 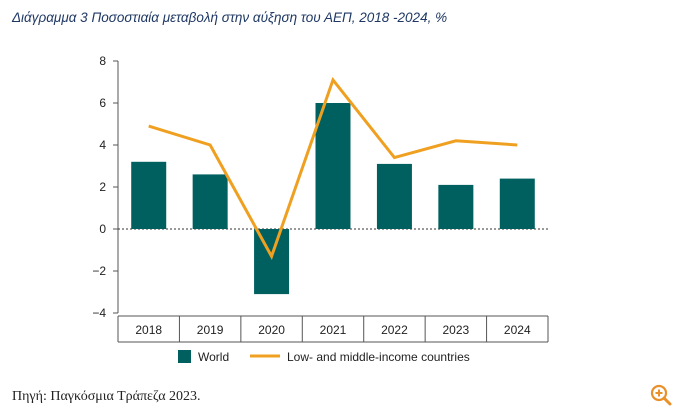 What do you see at coordinates (210, 330) in the screenshot?
I see `x-tick-label: 2019` at bounding box center [210, 330].